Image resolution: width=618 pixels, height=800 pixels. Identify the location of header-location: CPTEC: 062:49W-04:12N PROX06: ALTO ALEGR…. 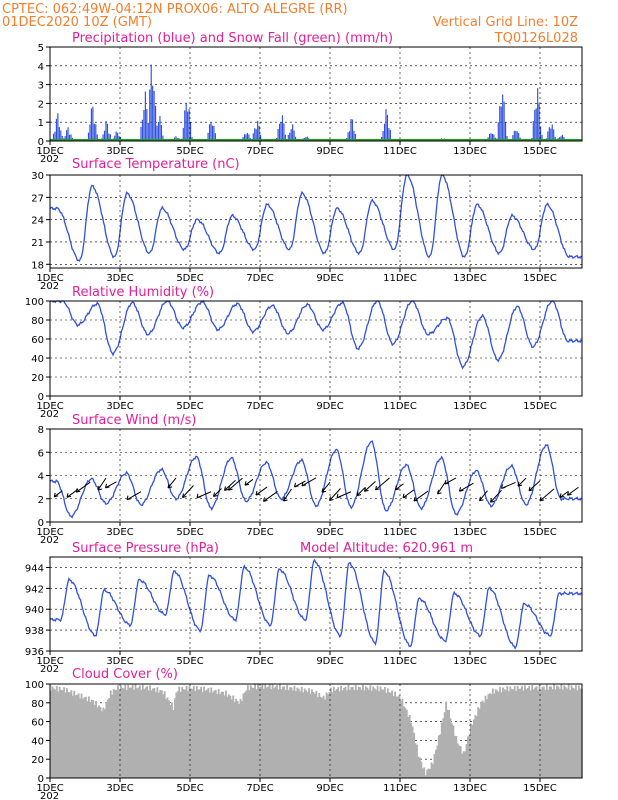
(175, 9).